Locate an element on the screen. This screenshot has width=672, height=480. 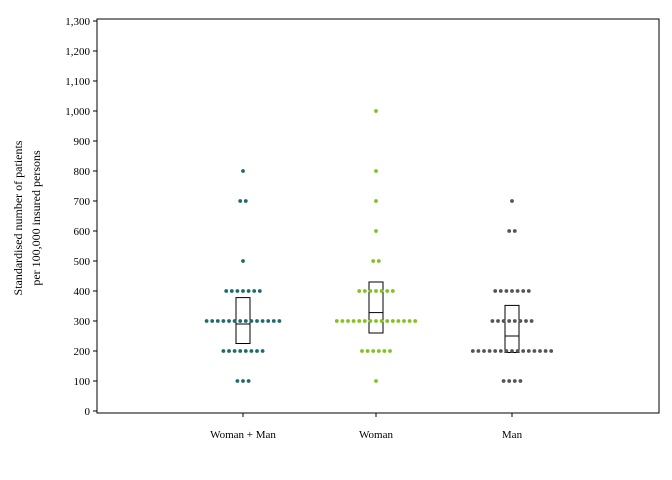
y-tick-label: 700 is located at coordinates (82, 202).